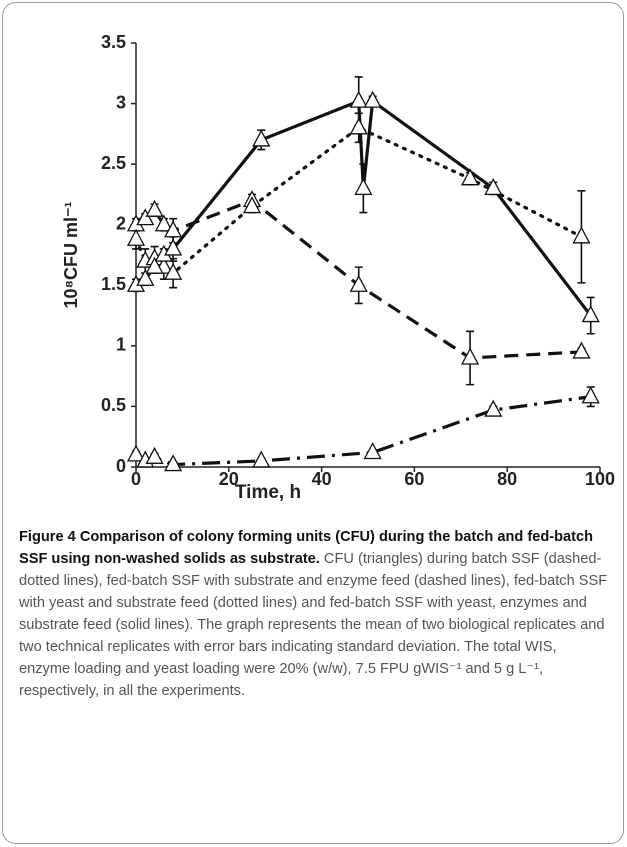  I want to click on y-tick-label: 3.5, so click(113, 42).